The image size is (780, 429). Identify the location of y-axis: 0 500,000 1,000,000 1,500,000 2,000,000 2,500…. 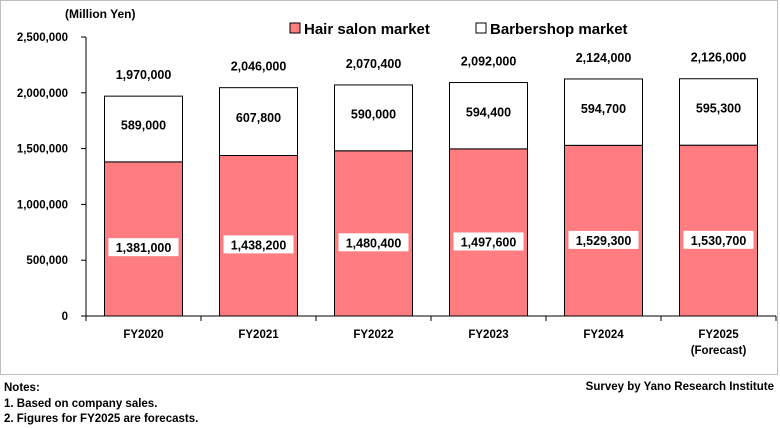
(52, 177).